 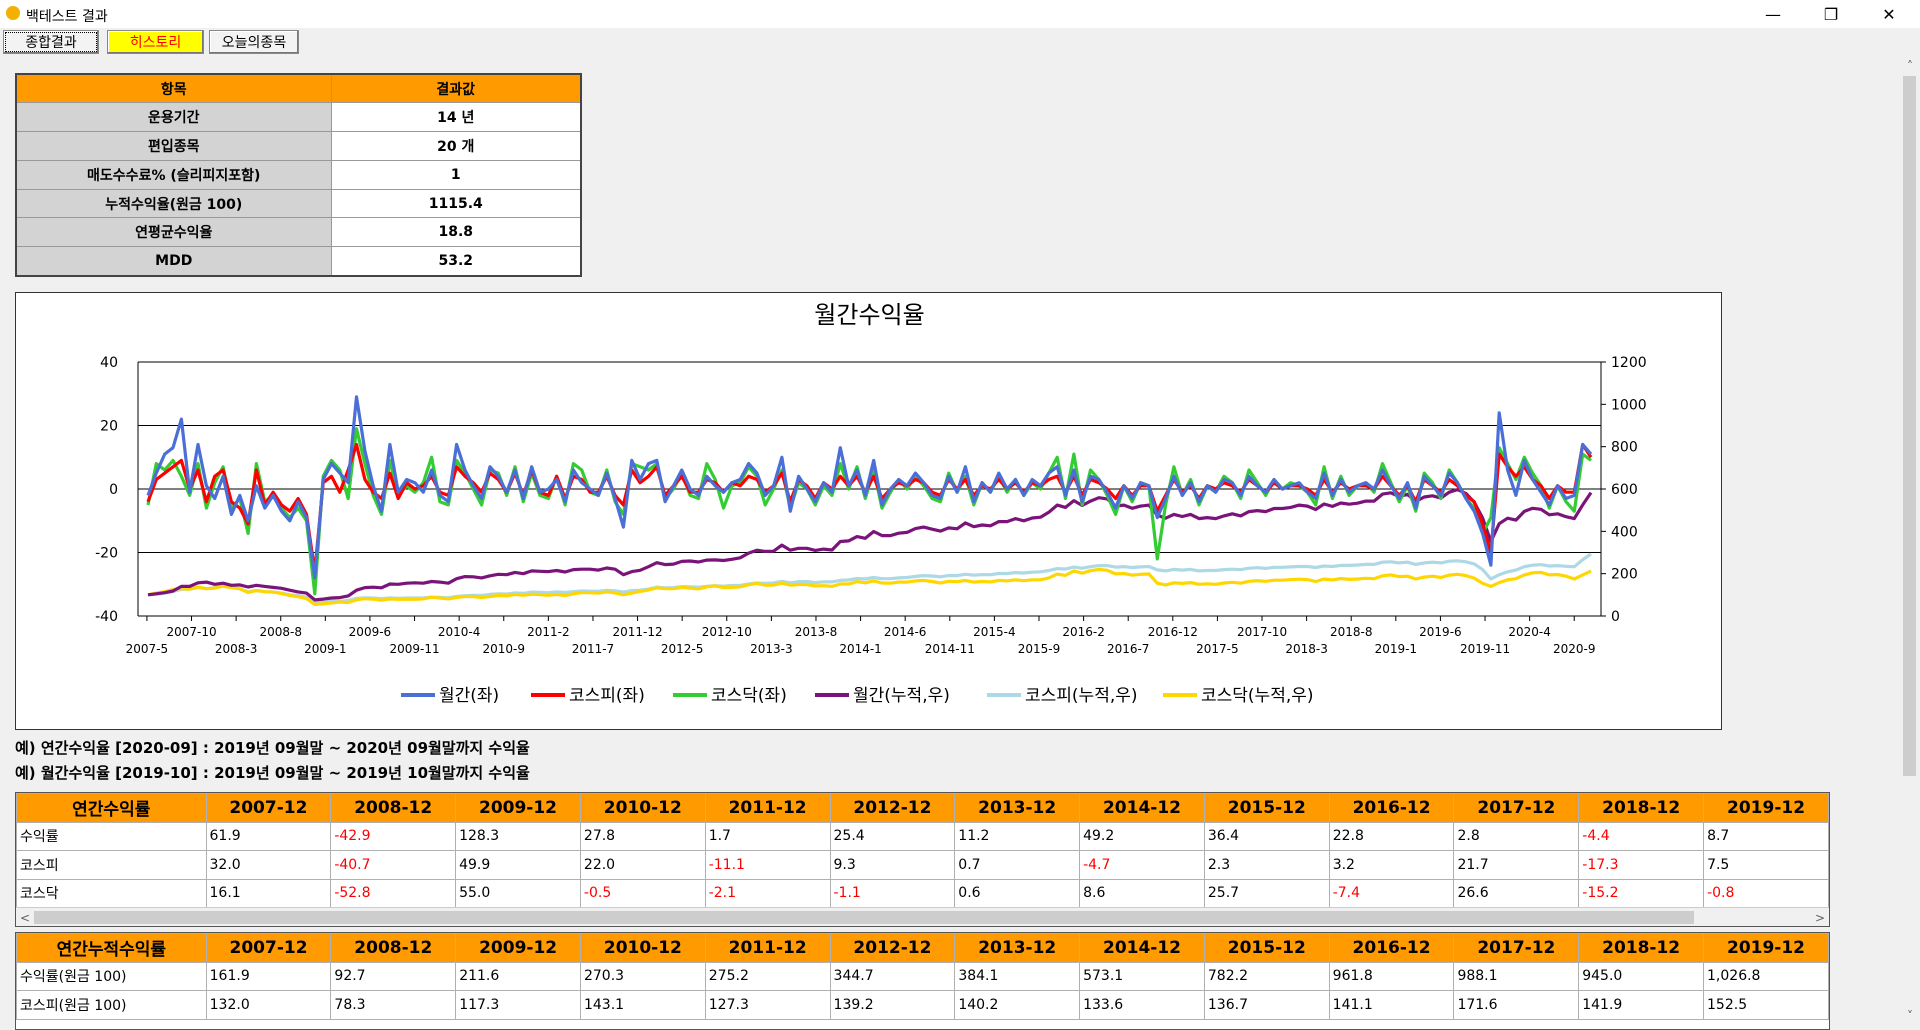 What do you see at coordinates (1909, 543) in the screenshot?
I see `vertical-scrollbar: ˄ ˅` at bounding box center [1909, 543].